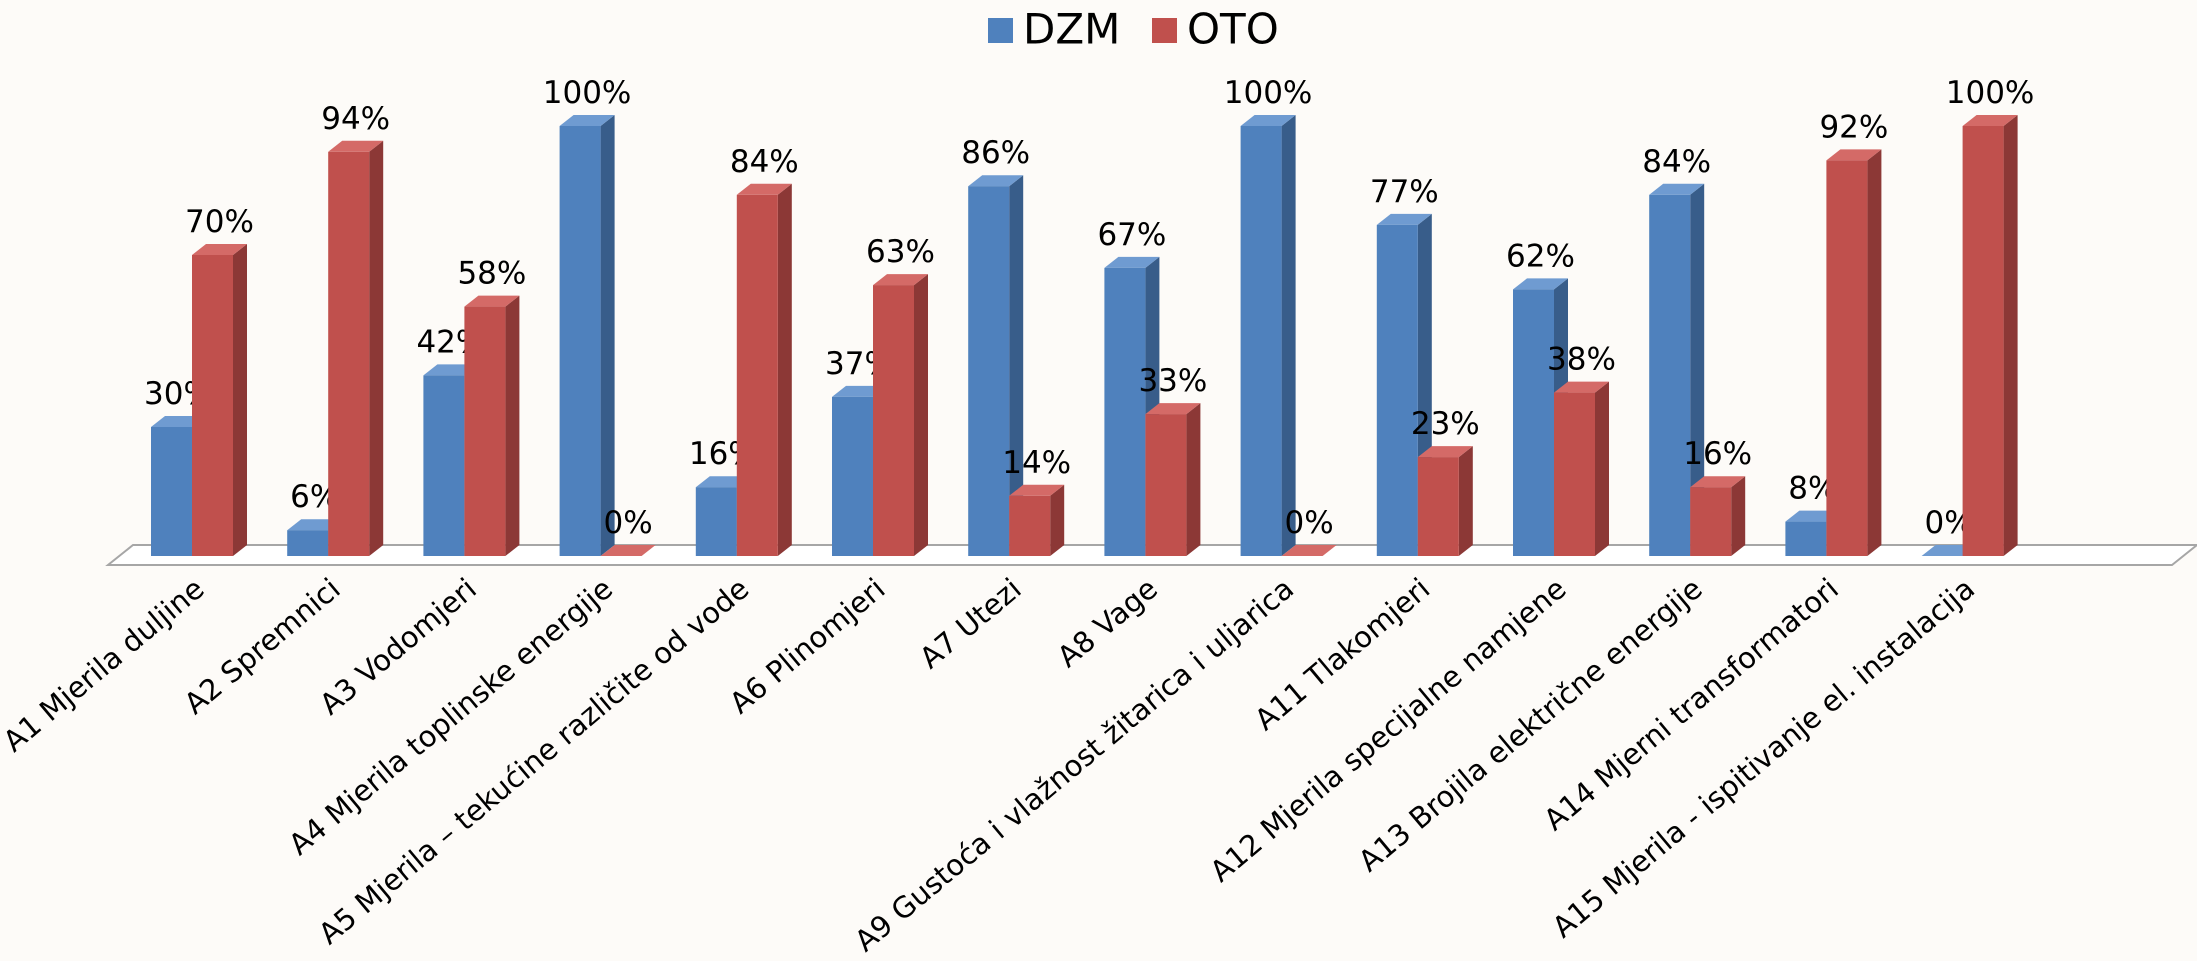 This screenshot has height=961, width=2197. Describe the element at coordinates (1233, 29) in the screenshot. I see `legend-label: OTO` at that location.